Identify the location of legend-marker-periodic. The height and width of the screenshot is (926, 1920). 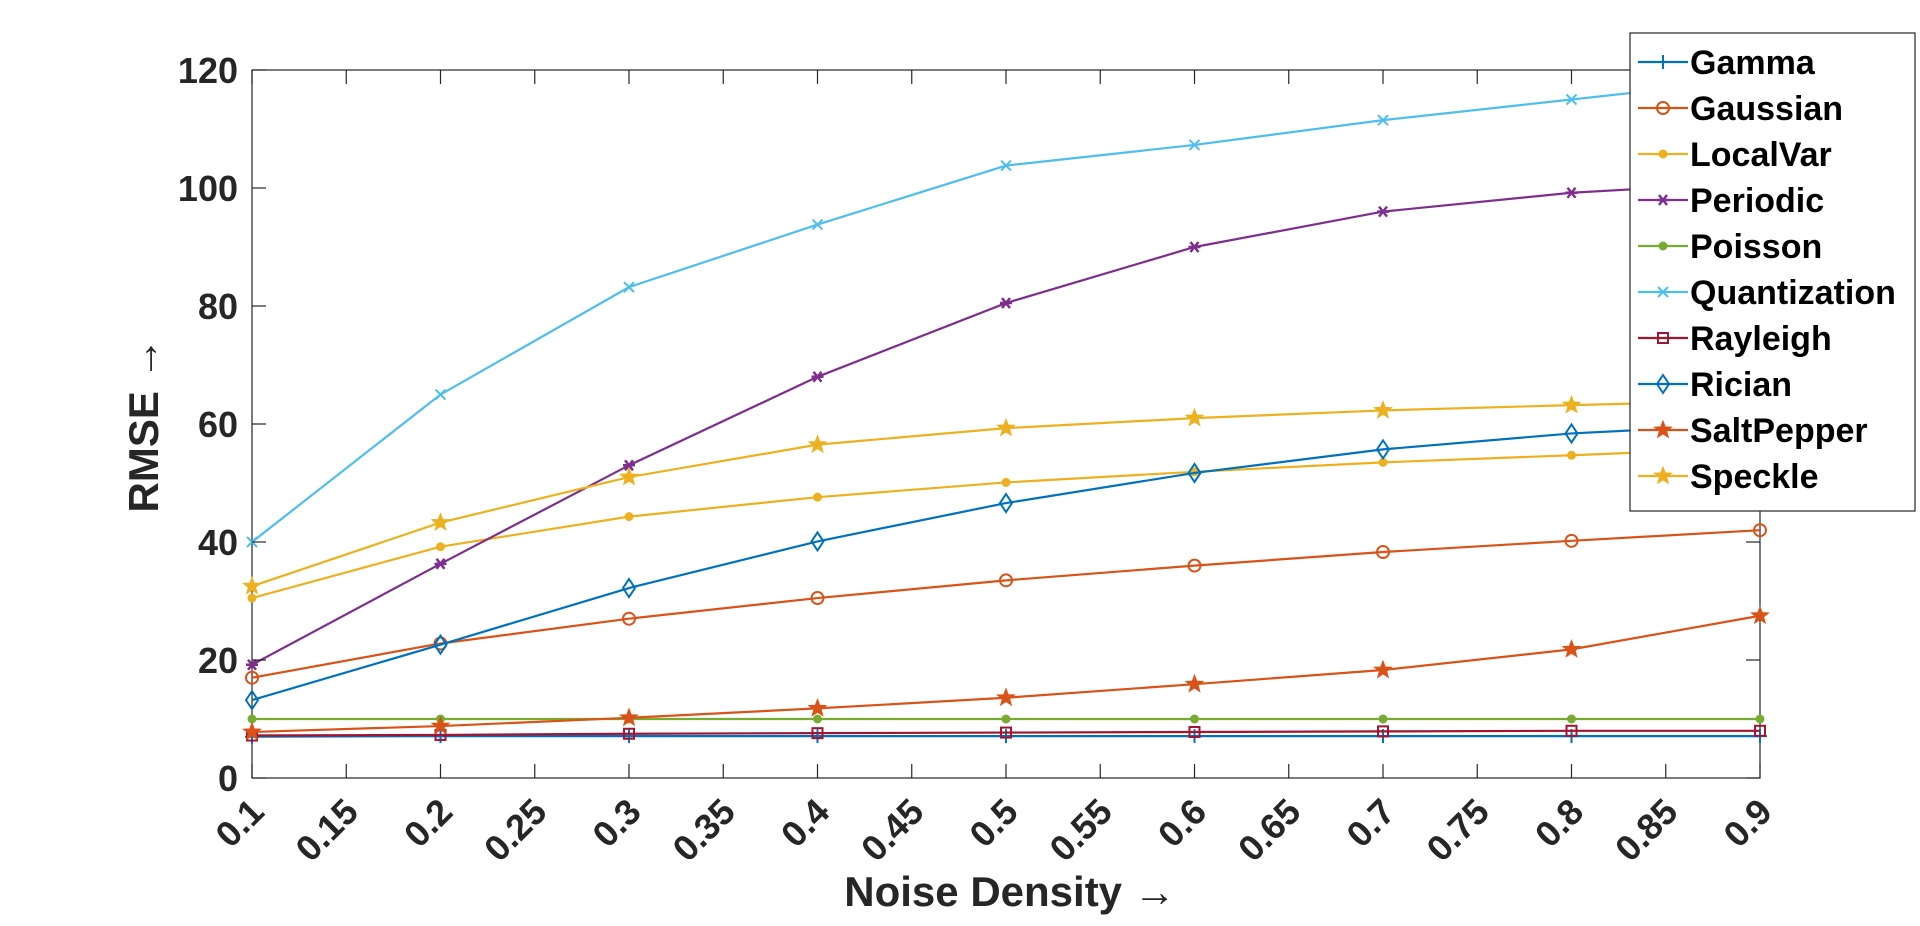
(1663, 200).